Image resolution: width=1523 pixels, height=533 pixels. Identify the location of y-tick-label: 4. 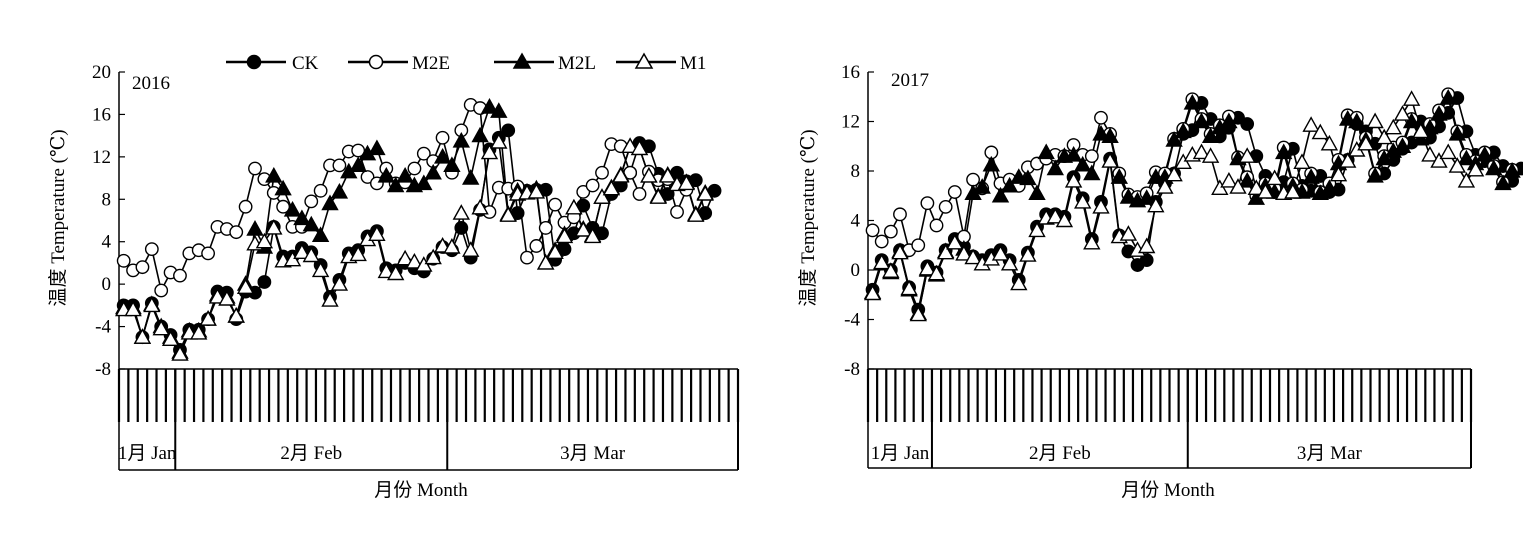
(107, 242).